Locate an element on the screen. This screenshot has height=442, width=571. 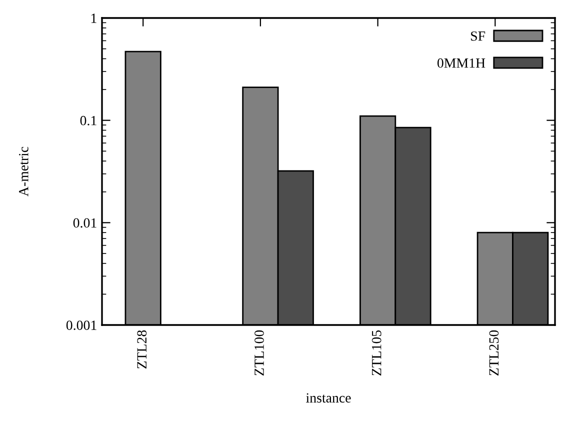
y-tick-label: 0.1 is located at coordinates (88, 121).